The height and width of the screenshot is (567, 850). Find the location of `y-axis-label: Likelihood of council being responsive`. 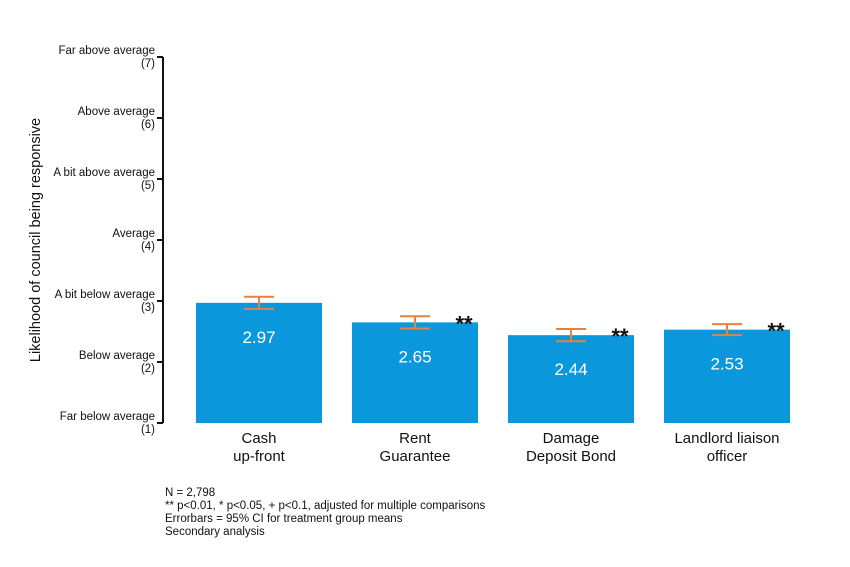

y-axis-label: Likelihood of council being responsive is located at coordinates (36, 240).